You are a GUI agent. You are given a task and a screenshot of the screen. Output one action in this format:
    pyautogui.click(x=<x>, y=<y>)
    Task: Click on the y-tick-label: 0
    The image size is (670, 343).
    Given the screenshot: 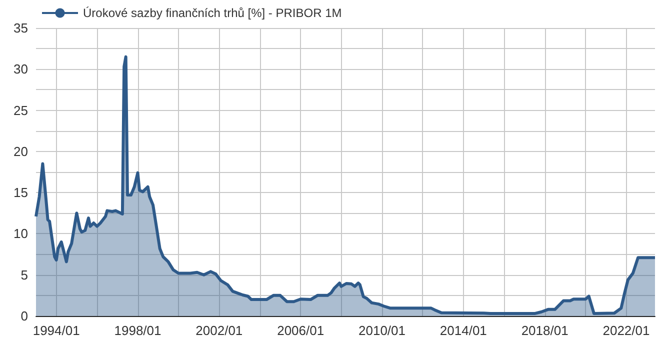 What is the action you would take?
    pyautogui.click(x=24, y=316)
    